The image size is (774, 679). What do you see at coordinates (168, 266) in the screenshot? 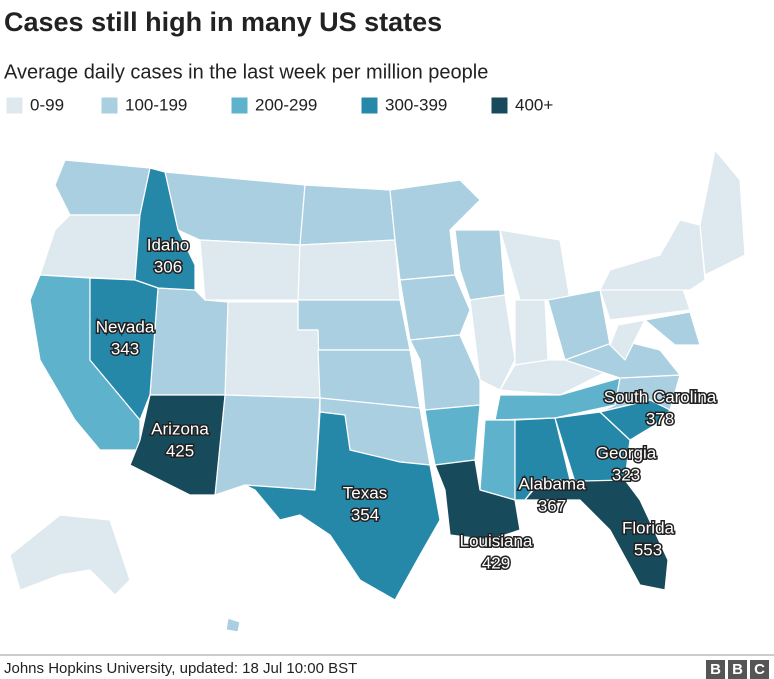
I see `state-value: 306` at bounding box center [168, 266].